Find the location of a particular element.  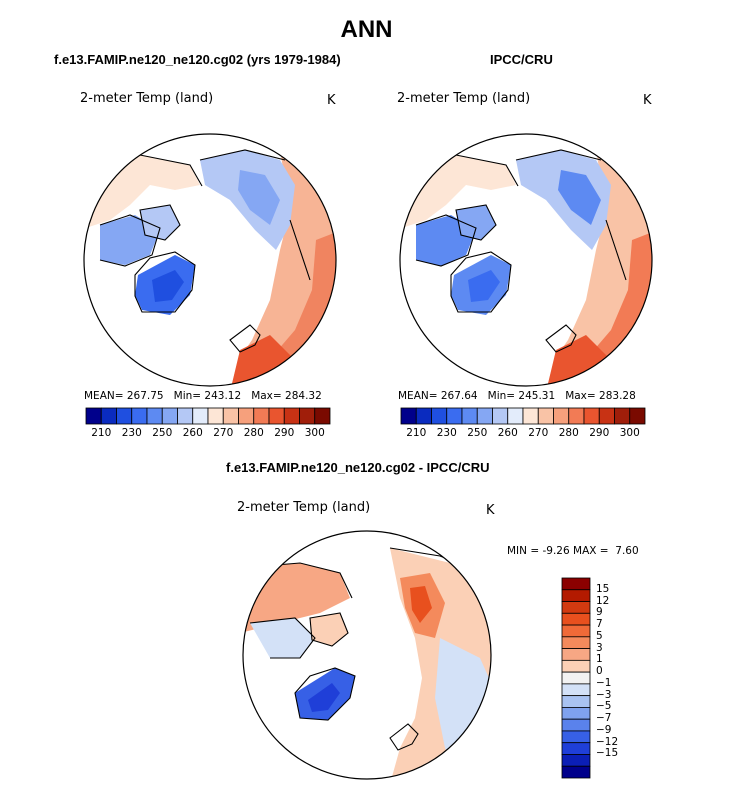

colorbar-tick-label: 3 is located at coordinates (599, 647).